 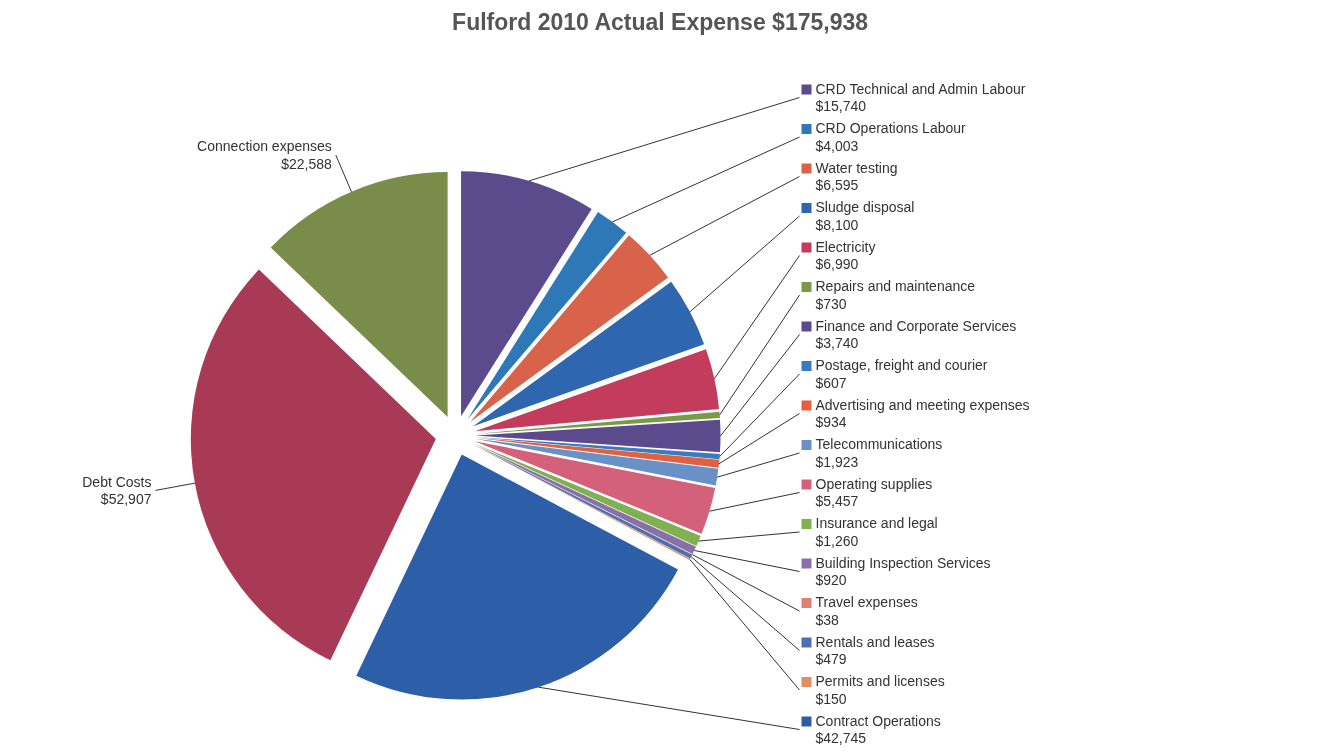 I want to click on data-label: $6,595, so click(x=837, y=185).